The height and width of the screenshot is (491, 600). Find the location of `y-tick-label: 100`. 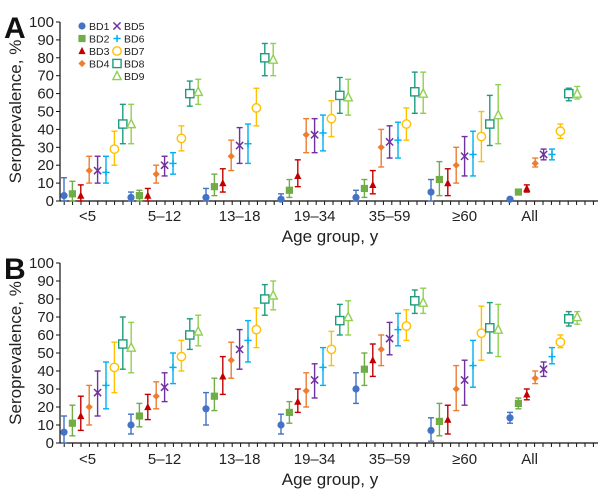

y-tick-label: 100 is located at coordinates (41, 22).